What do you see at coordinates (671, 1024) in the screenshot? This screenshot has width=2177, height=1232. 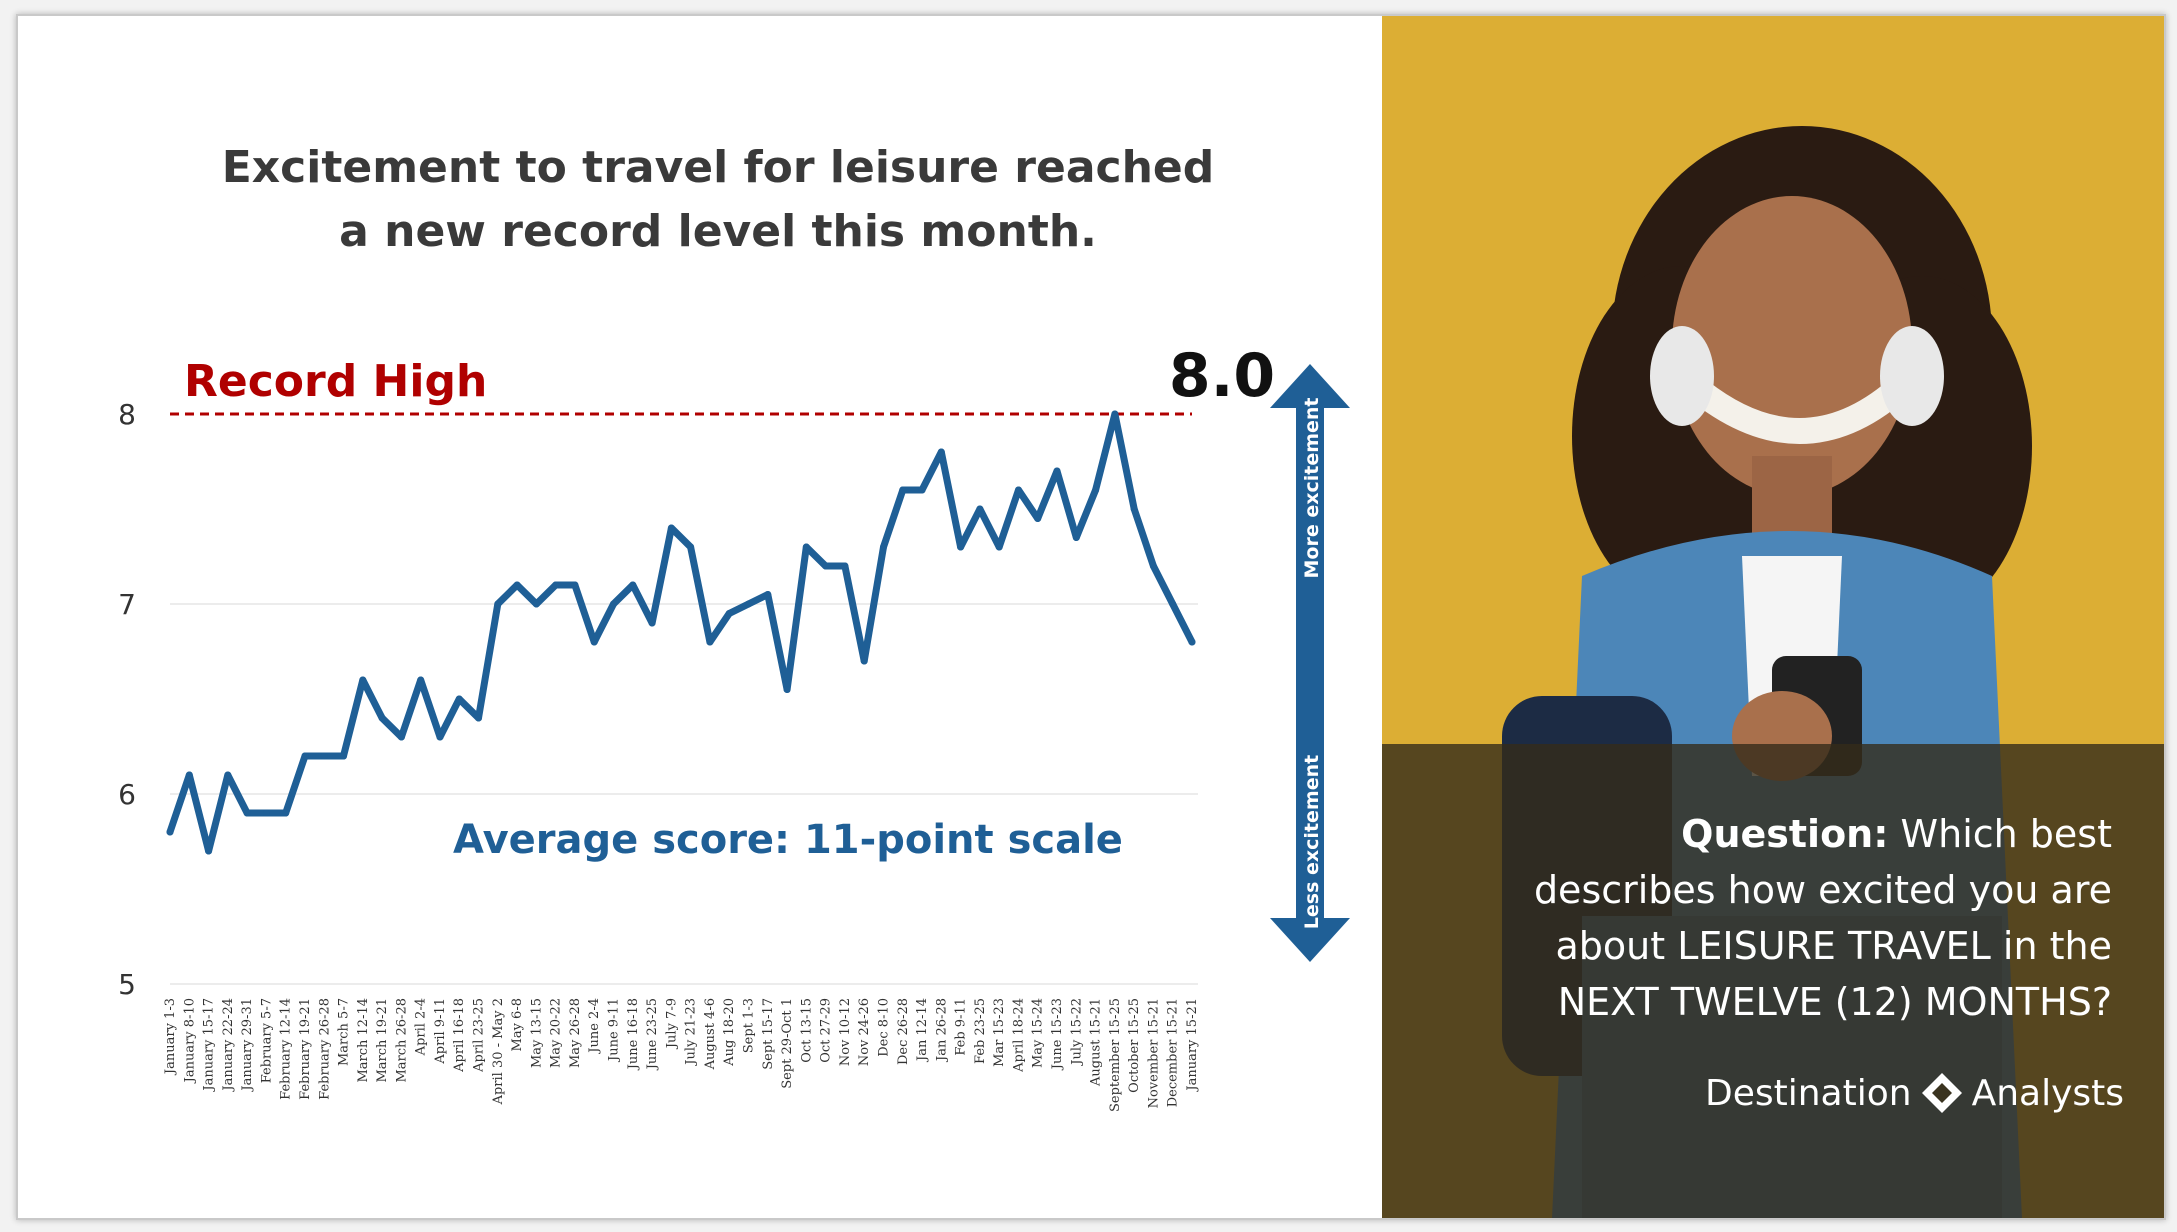 I see `x-tick-label: July 7-9` at bounding box center [671, 1024].